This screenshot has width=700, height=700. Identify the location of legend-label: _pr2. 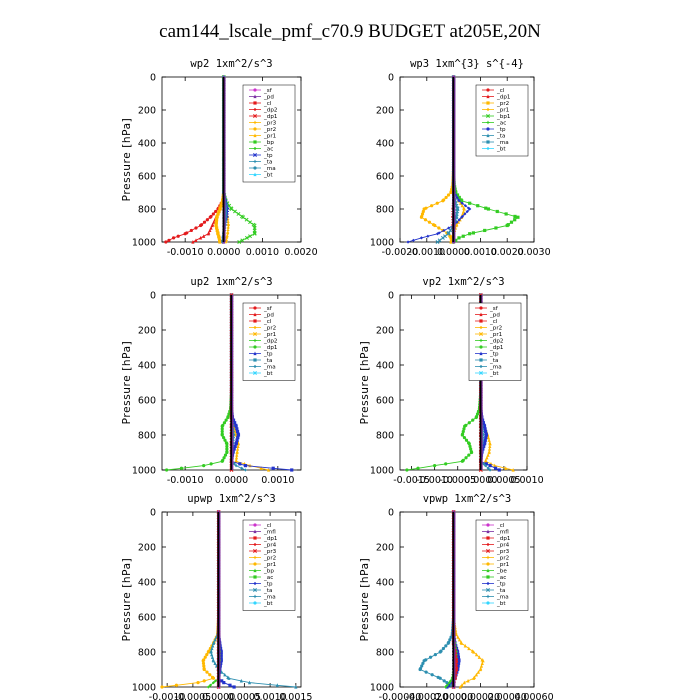
(269, 329).